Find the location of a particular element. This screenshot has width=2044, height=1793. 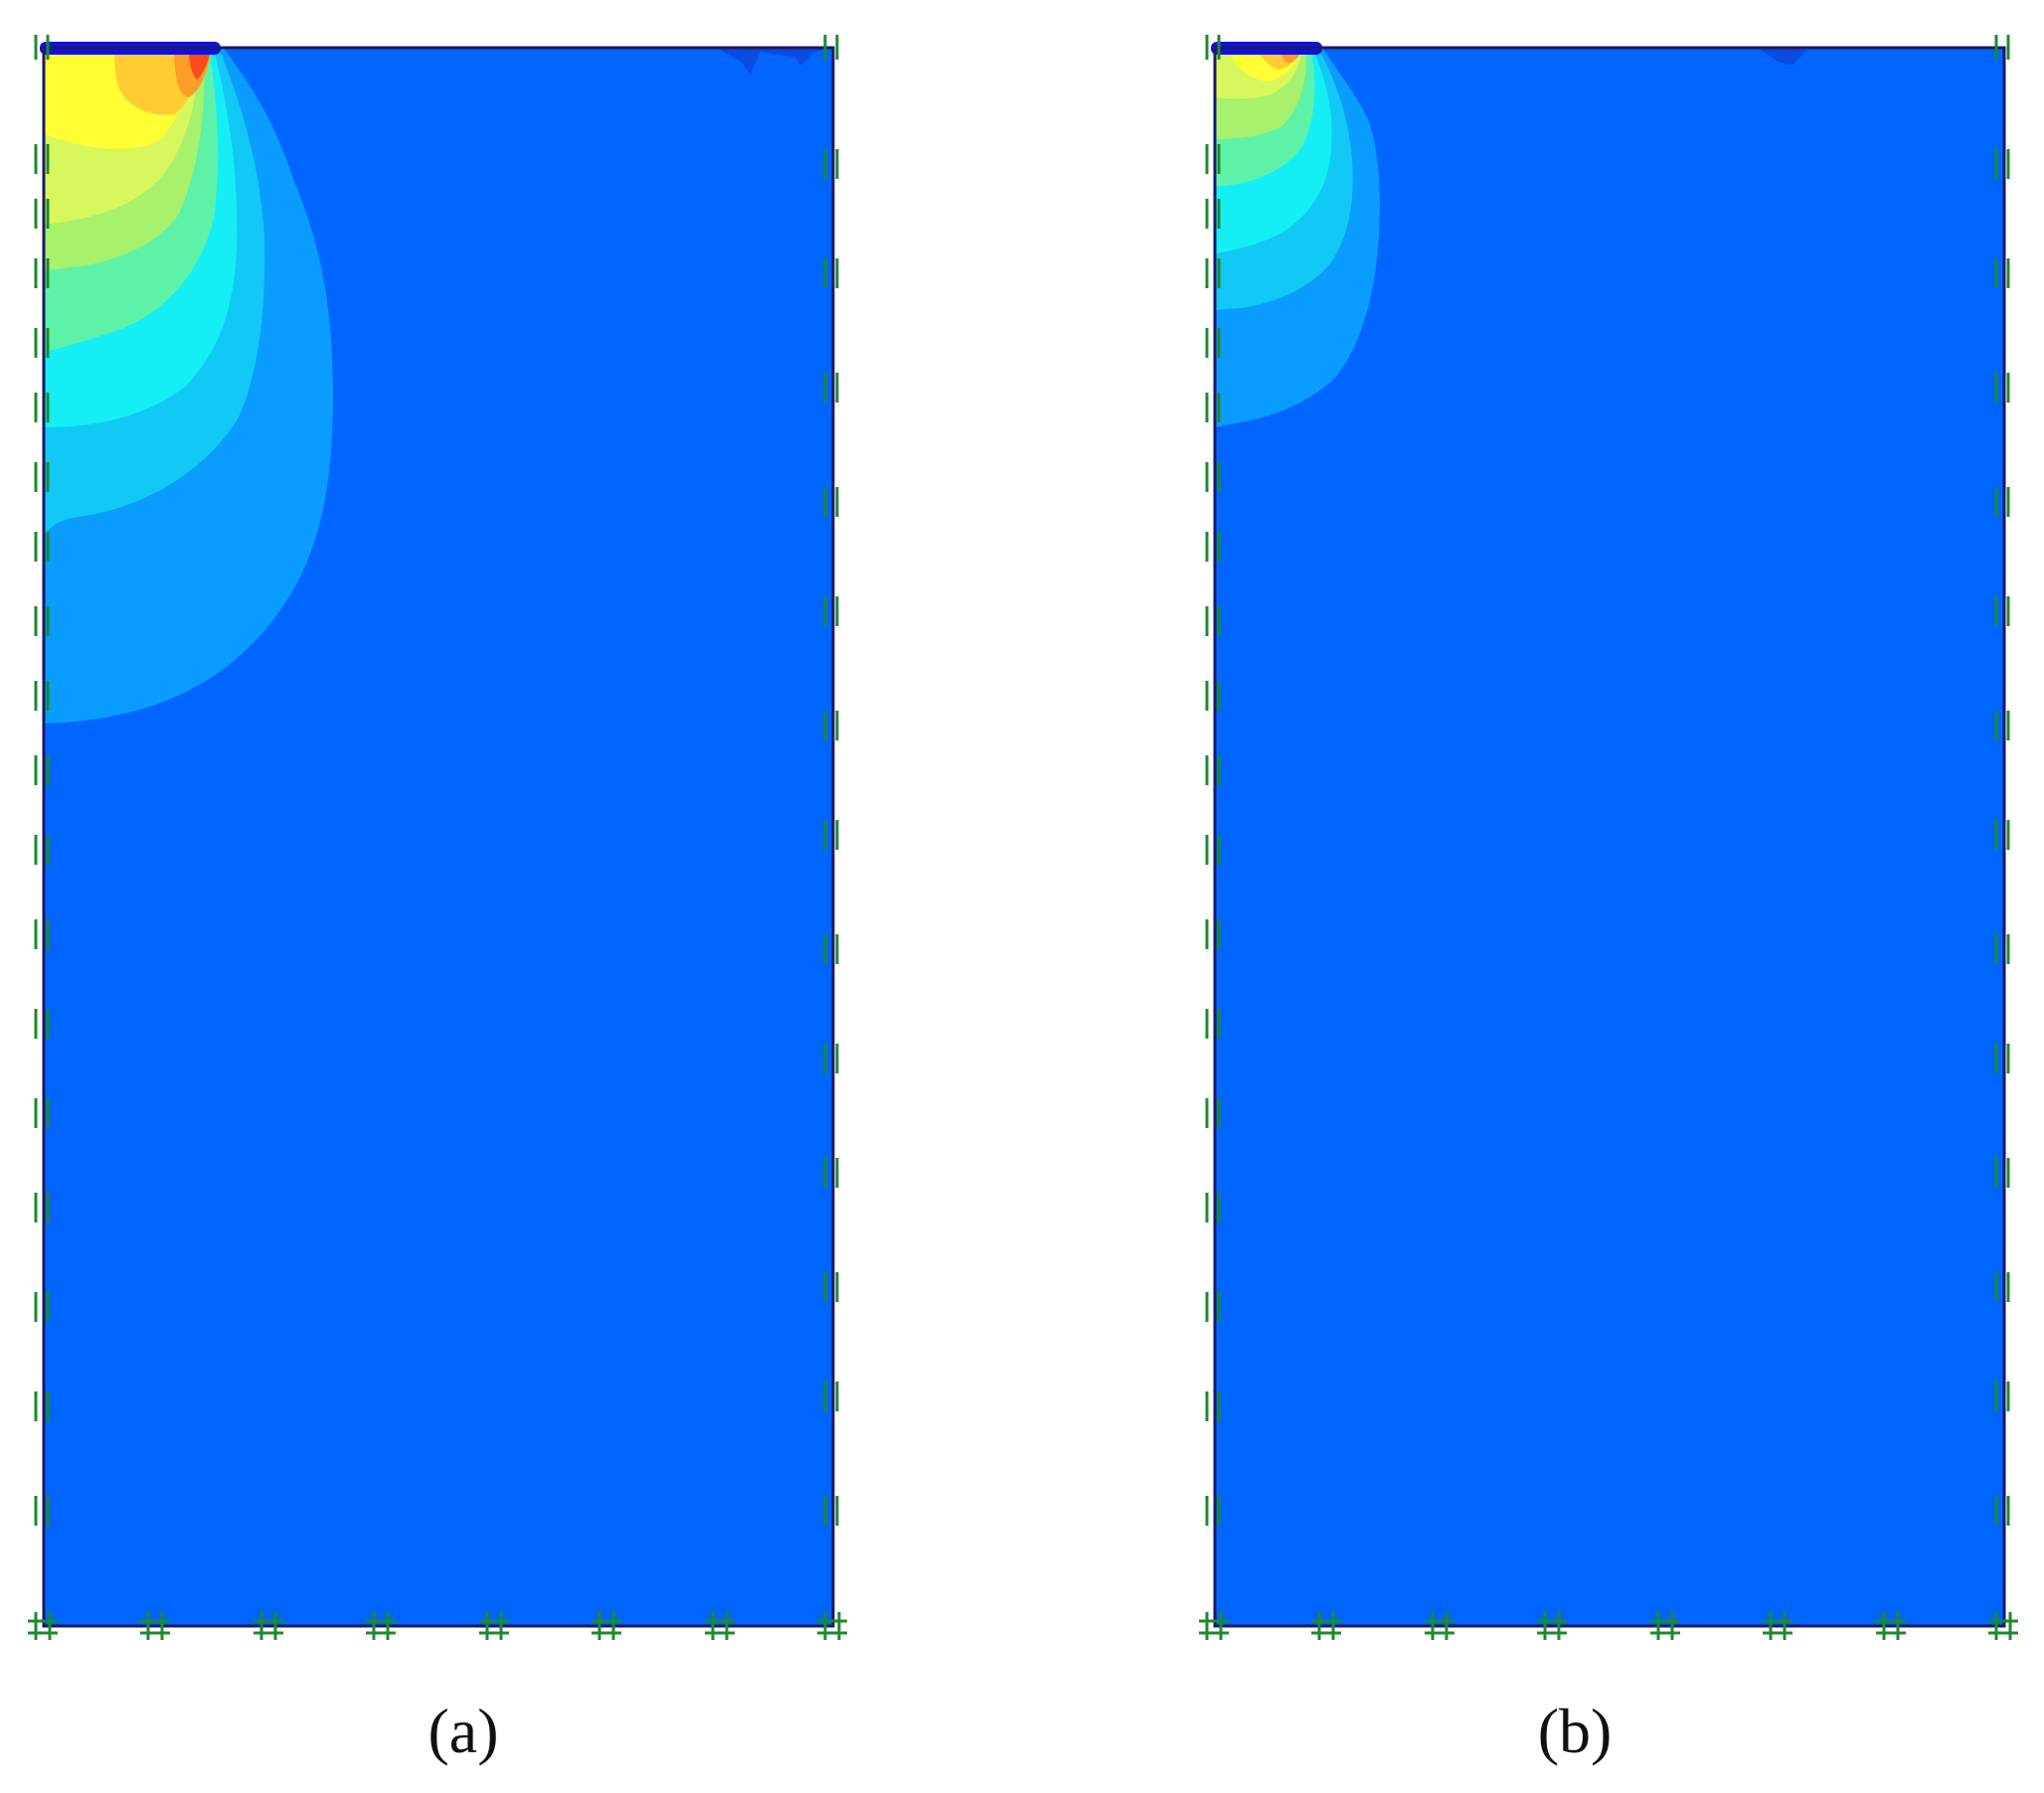

caption-b: (b) is located at coordinates (1575, 1731).